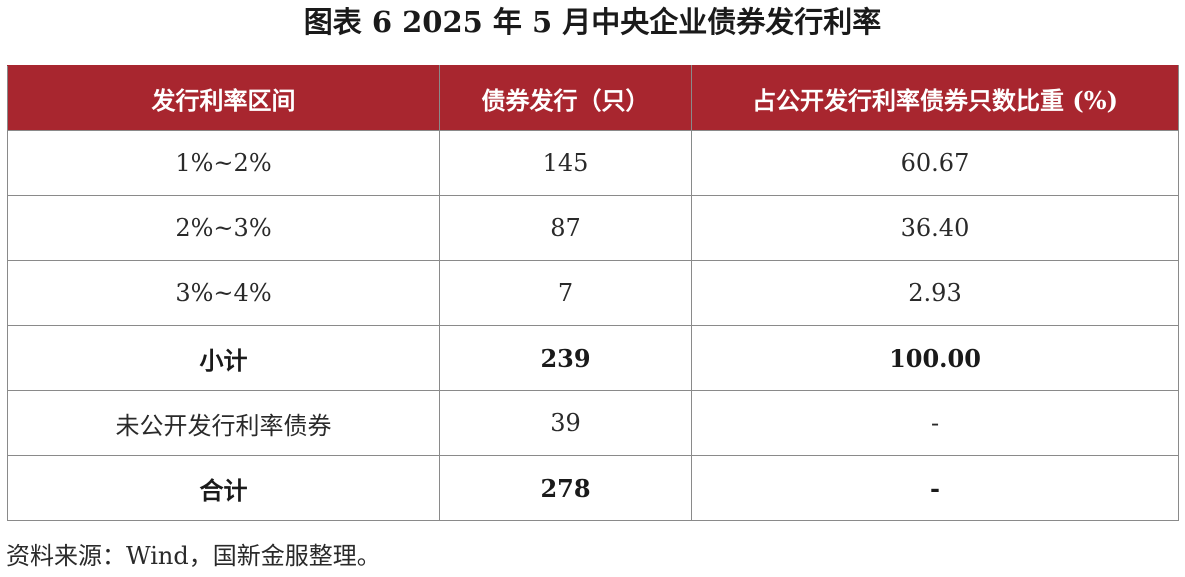 This screenshot has width=1185, height=577. I want to click on cell-rate-range: 1%~2%, so click(223, 163).